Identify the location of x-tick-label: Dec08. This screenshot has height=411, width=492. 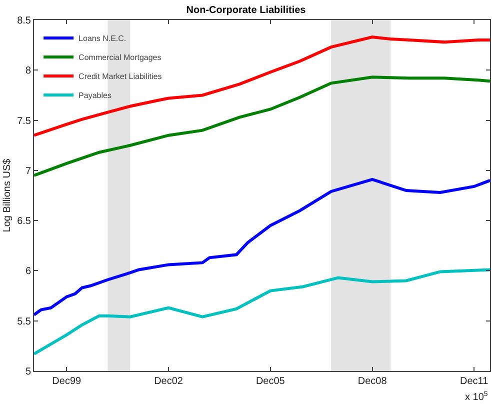
(373, 381).